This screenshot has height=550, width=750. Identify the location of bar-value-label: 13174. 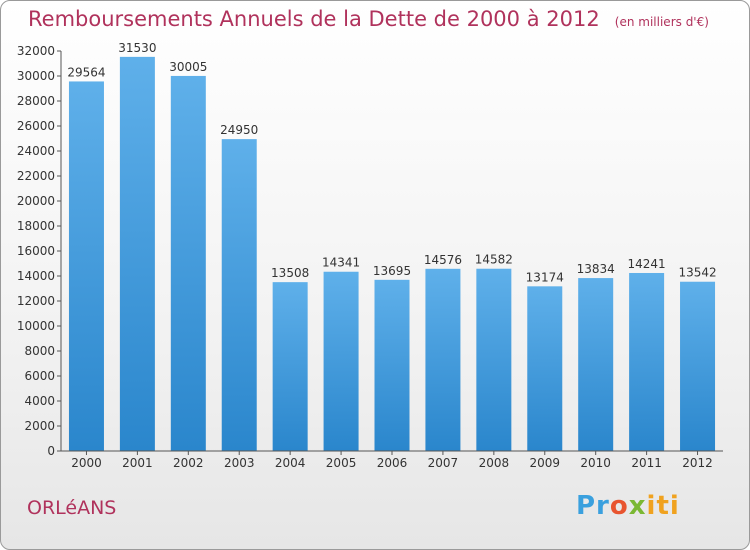
(545, 277).